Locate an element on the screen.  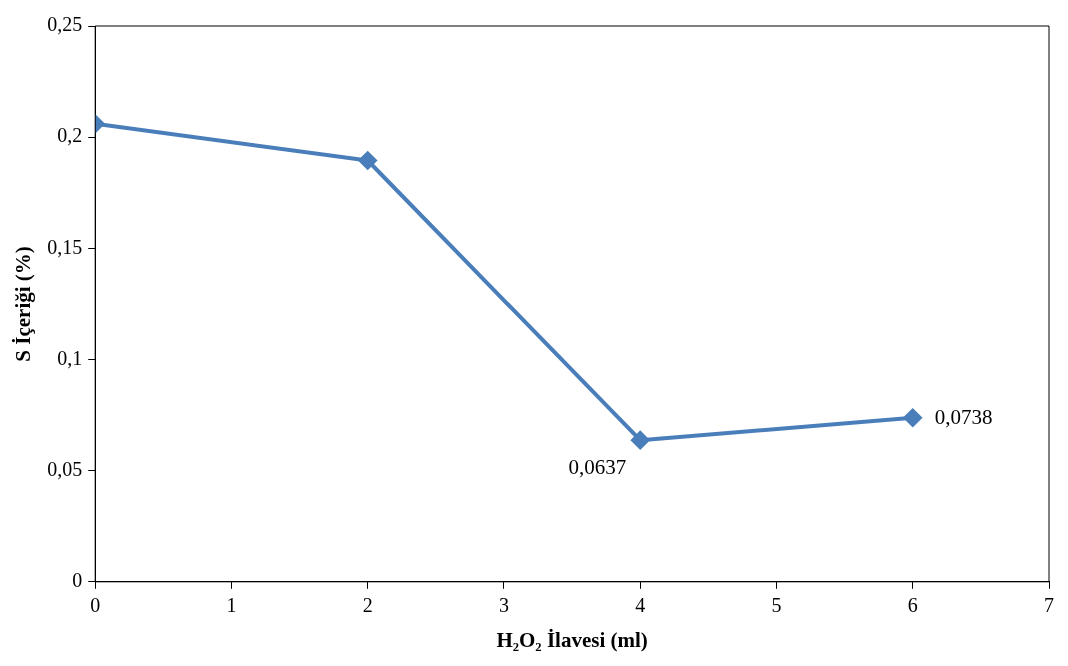
x-tick-label: 5 is located at coordinates (776, 605).